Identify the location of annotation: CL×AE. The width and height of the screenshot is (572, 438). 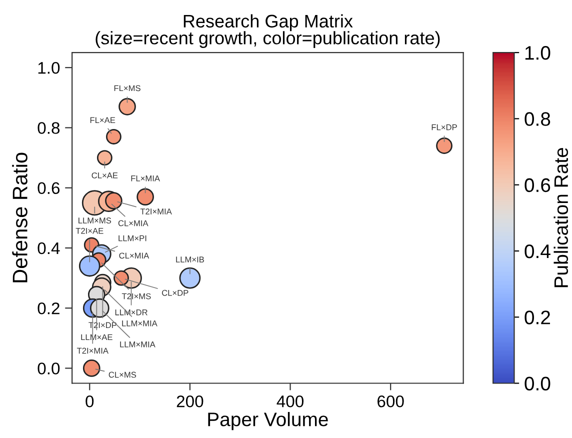
(105, 175).